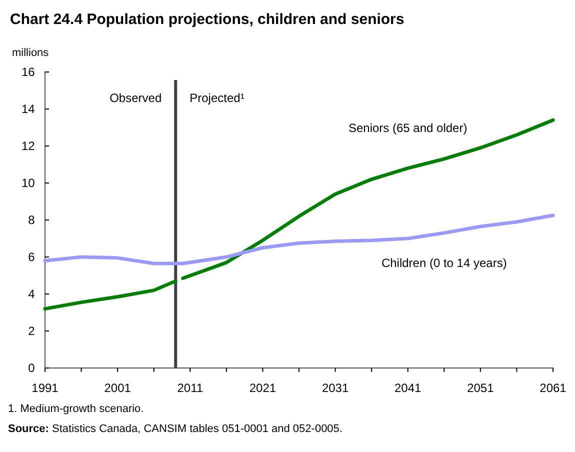 This screenshot has height=452, width=575. What do you see at coordinates (28, 71) in the screenshot?
I see `y-tick-label: 16` at bounding box center [28, 71].